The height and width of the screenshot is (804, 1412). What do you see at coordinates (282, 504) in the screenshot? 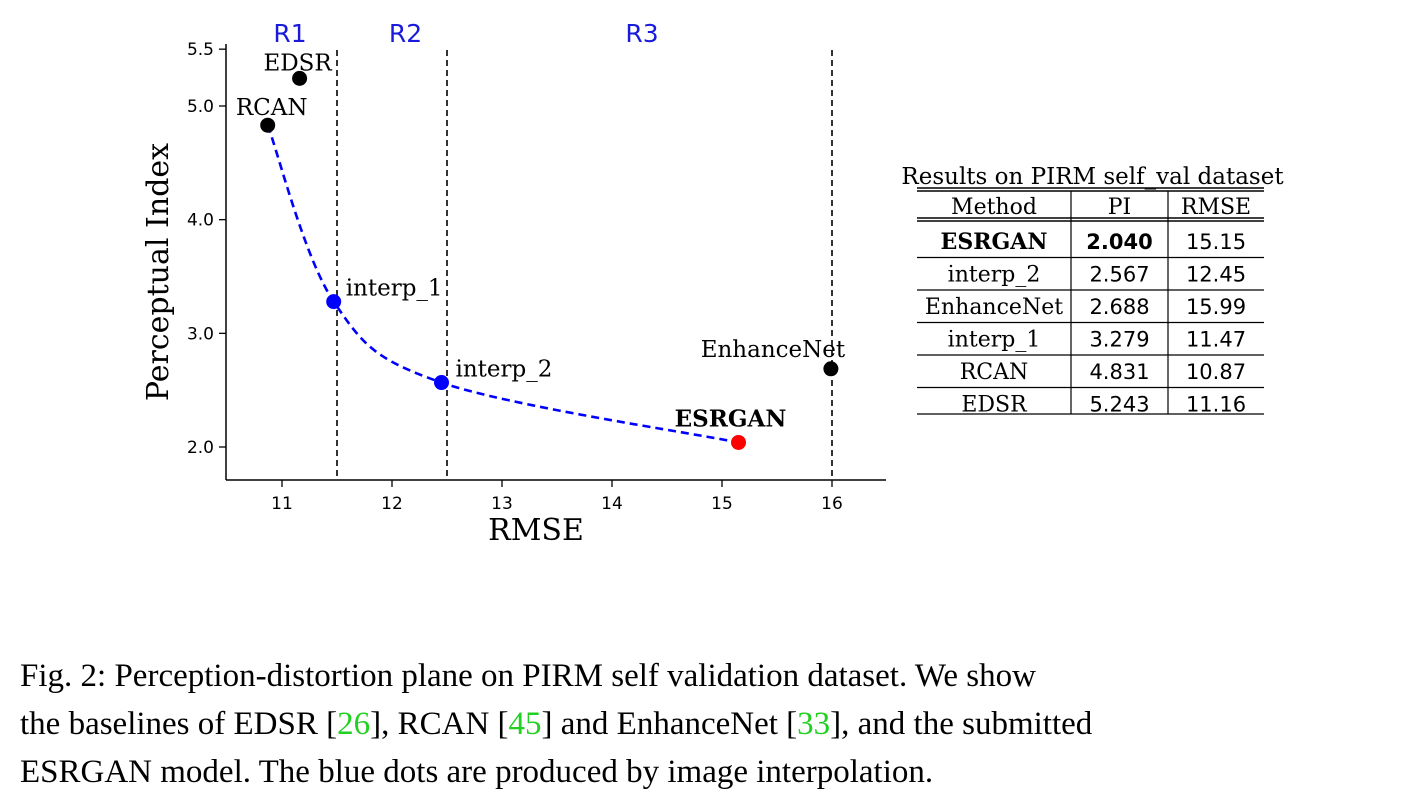
I see `x-tick-label: 11` at bounding box center [282, 504].